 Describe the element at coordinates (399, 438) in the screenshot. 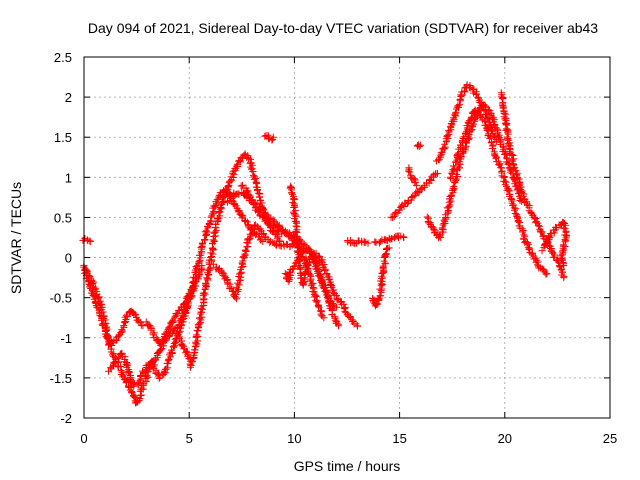

I see `x-tick-label: 15` at that location.